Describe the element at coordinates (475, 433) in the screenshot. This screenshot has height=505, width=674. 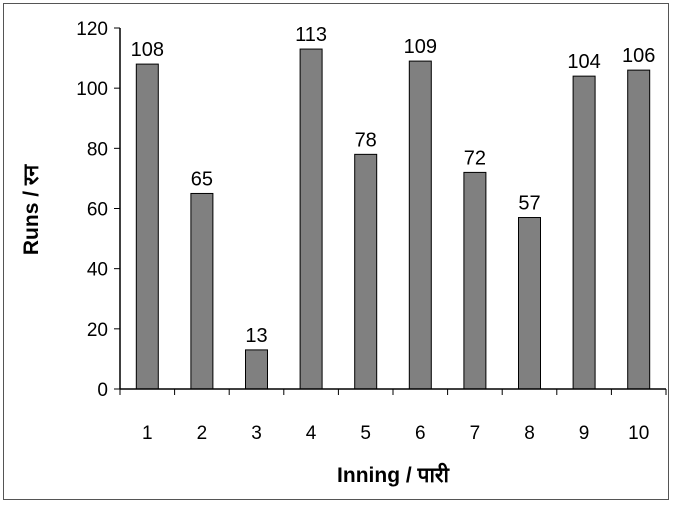
I see `x-tick-label-7: 7` at that location.